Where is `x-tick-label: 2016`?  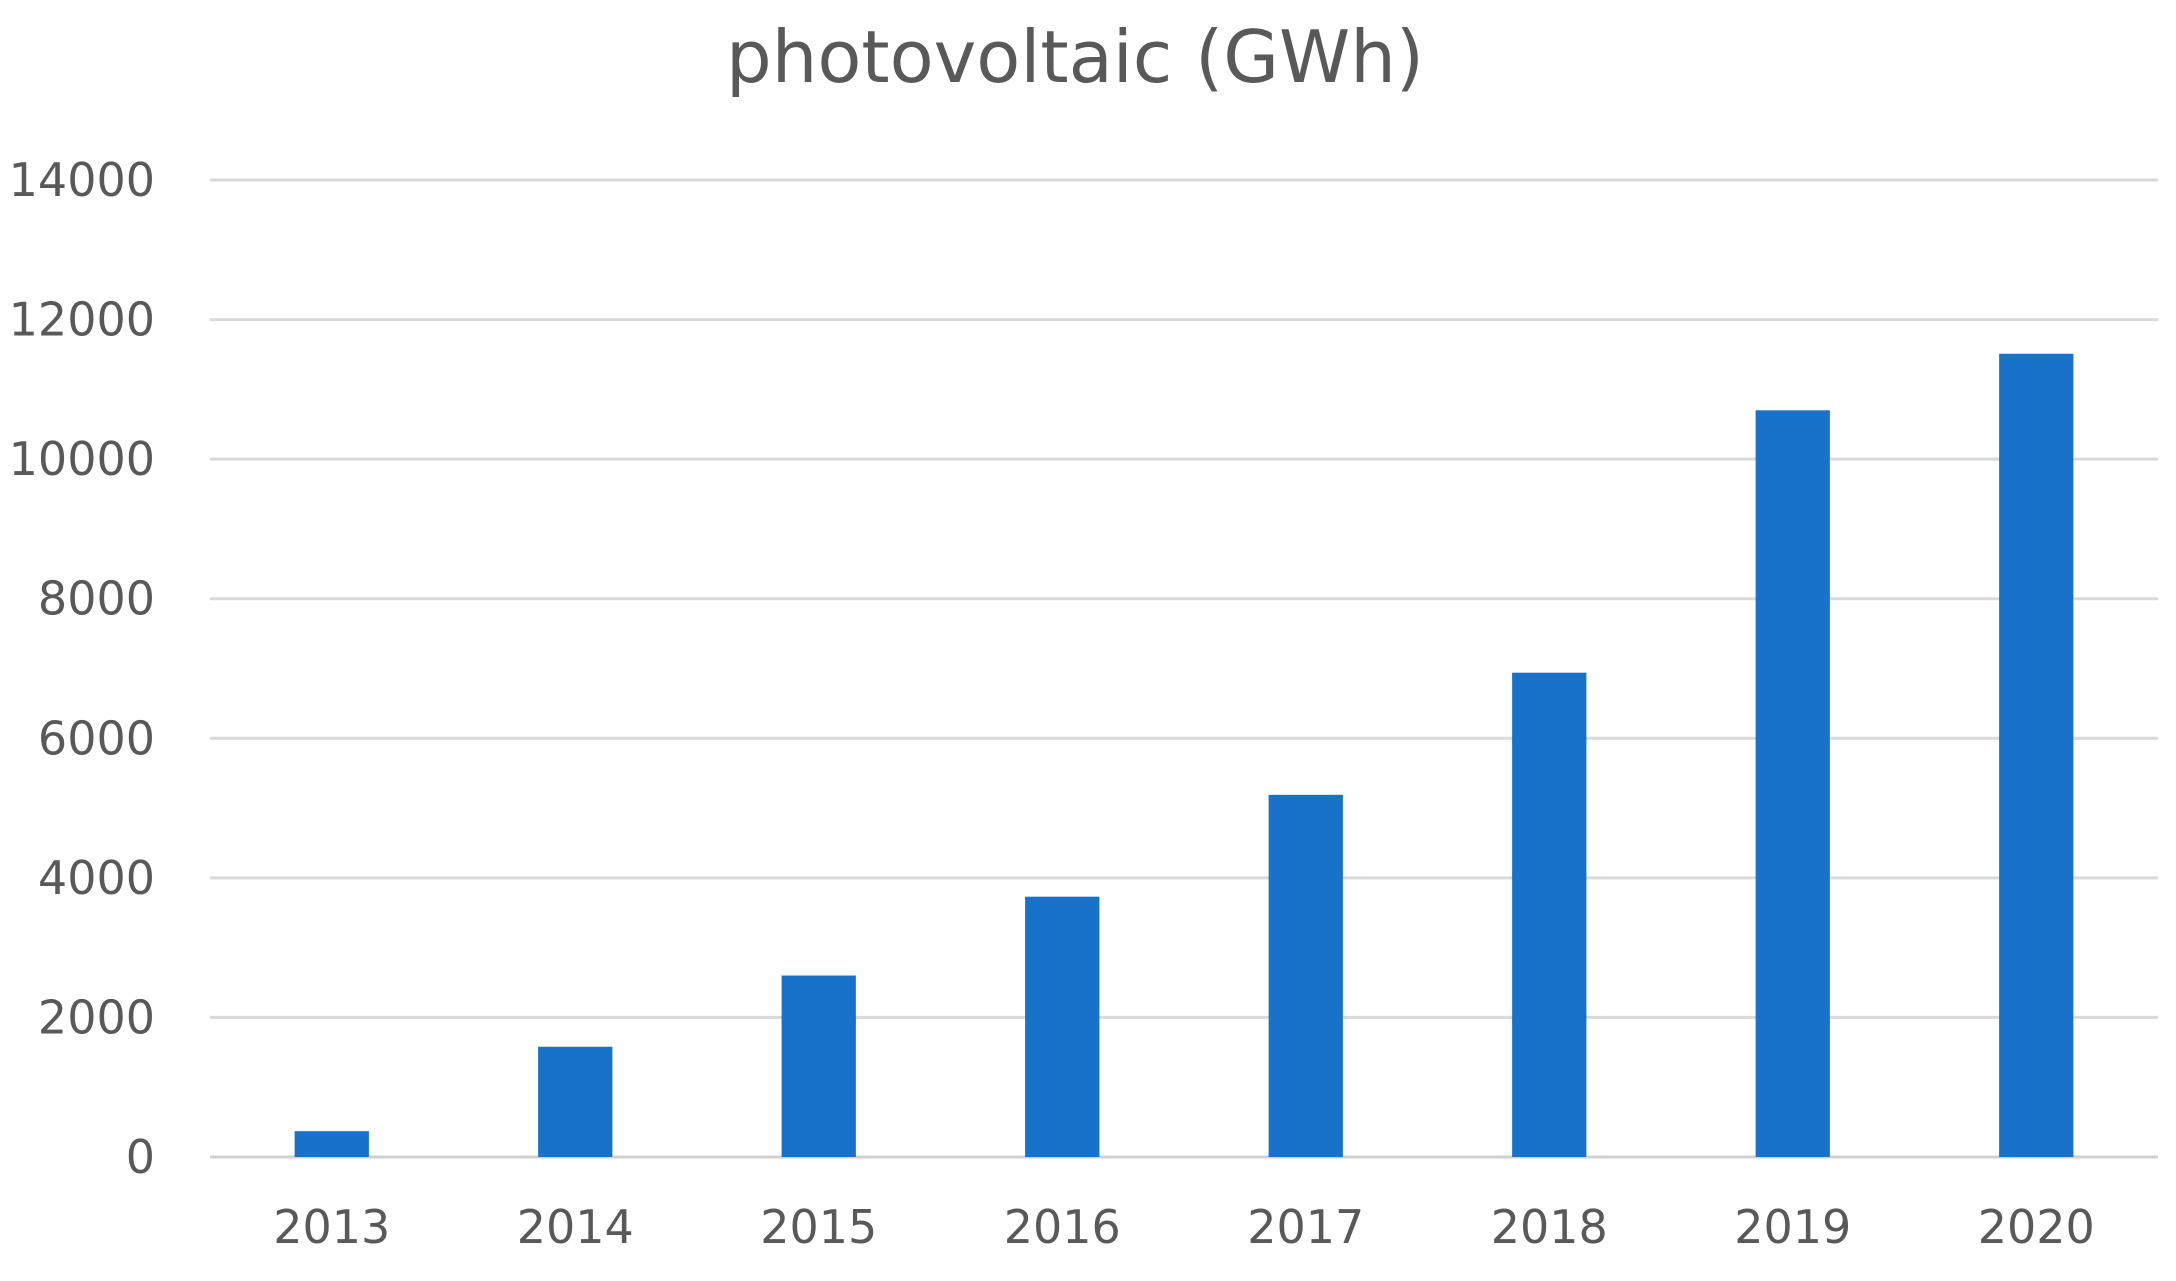 x-tick-label: 2016 is located at coordinates (1062, 1227).